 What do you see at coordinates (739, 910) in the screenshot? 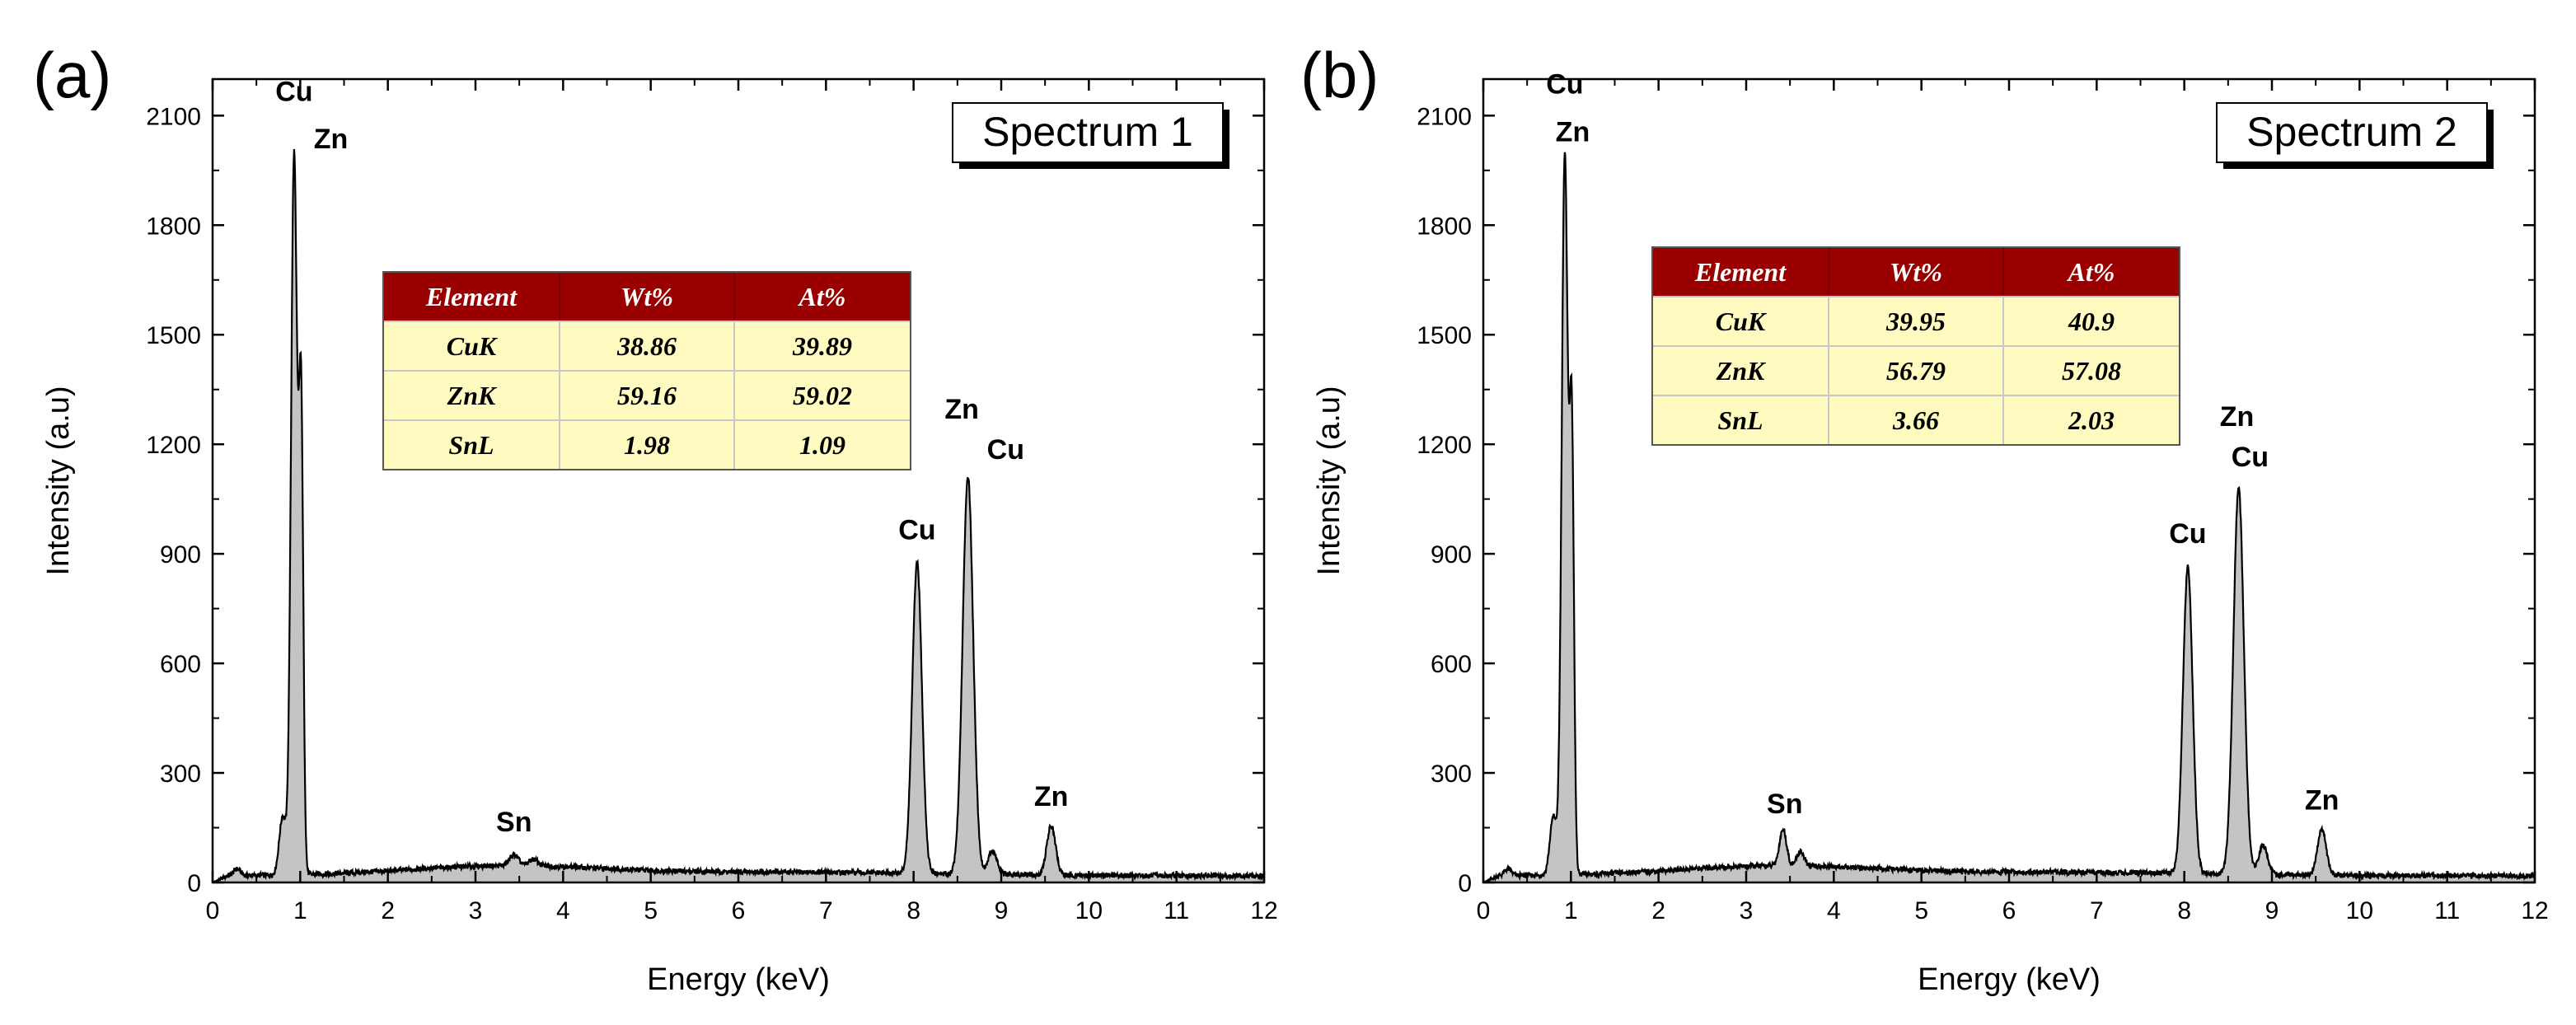
I see `x-tick-label: 6` at bounding box center [739, 910].